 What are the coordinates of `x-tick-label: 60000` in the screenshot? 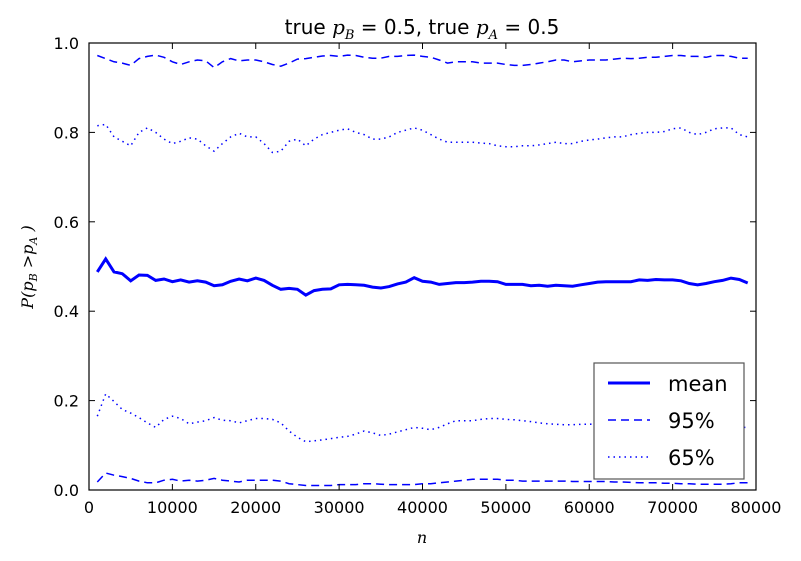 It's located at (589, 507).